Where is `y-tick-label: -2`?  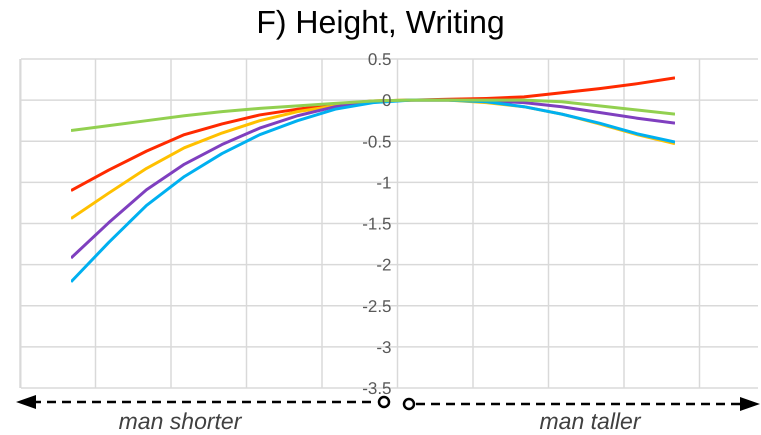 y-tick-label: -2 is located at coordinates (384, 265).